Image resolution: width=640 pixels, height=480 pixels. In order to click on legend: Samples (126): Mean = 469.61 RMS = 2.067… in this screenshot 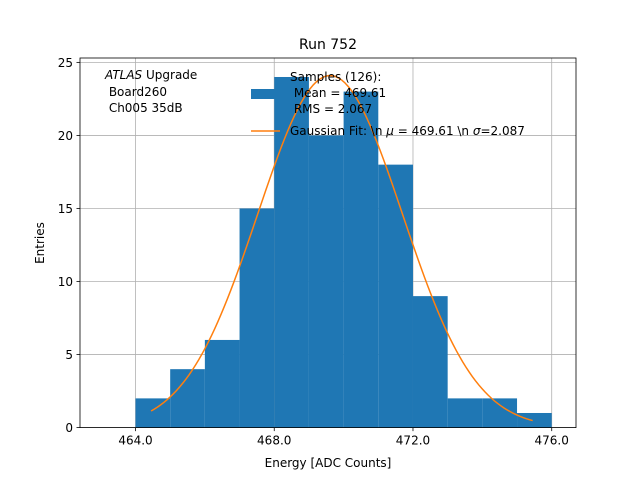, I will do `click(388, 104)`.